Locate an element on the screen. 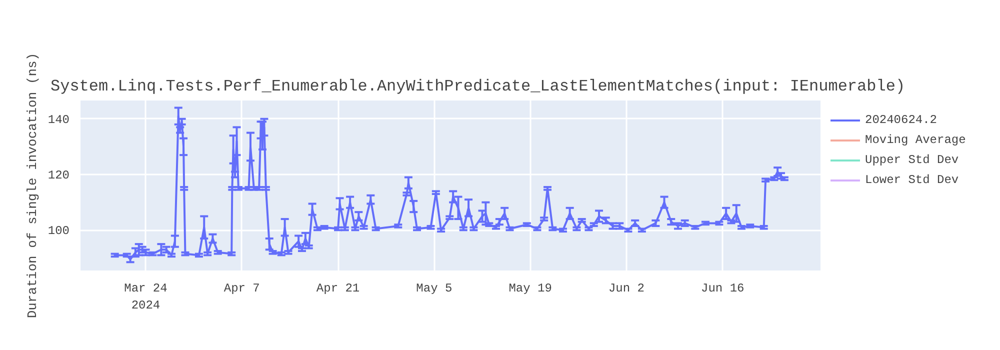 The height and width of the screenshot is (350, 1000). y-tick-label: 120 is located at coordinates (59, 175).